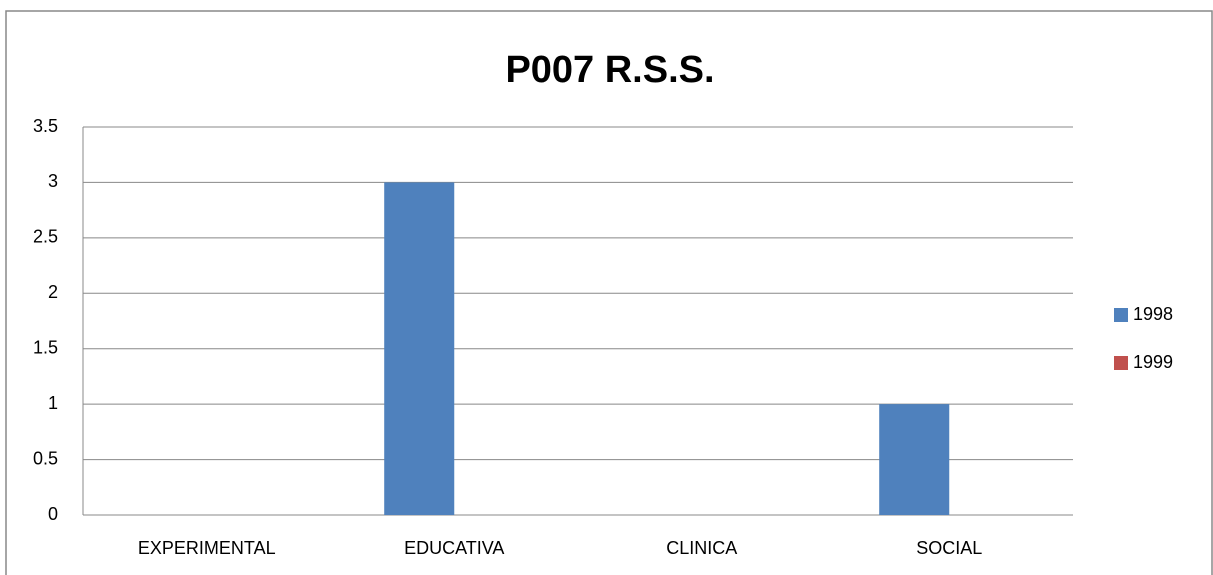 This screenshot has width=1213, height=575. I want to click on y-tick-label: 3.5, so click(45, 126).